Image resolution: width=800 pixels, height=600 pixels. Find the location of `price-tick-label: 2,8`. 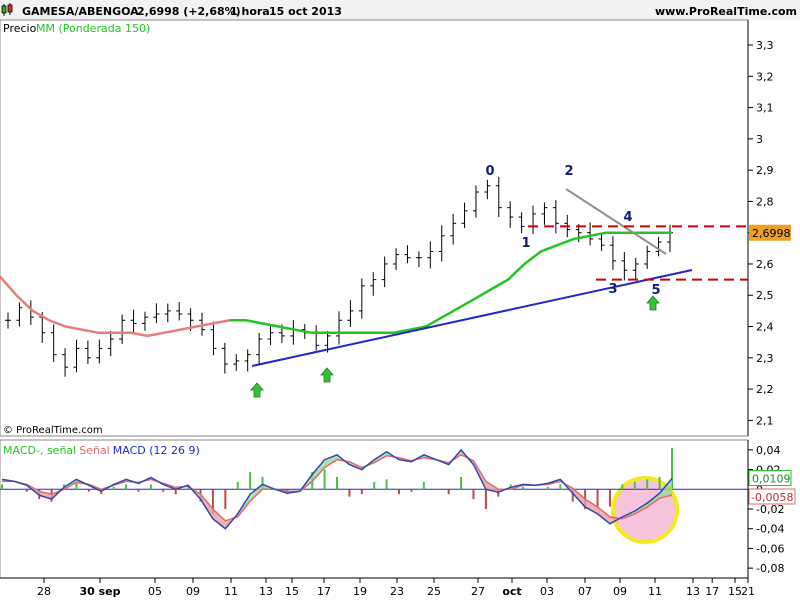

price-tick-label: 2,8 is located at coordinates (765, 201).